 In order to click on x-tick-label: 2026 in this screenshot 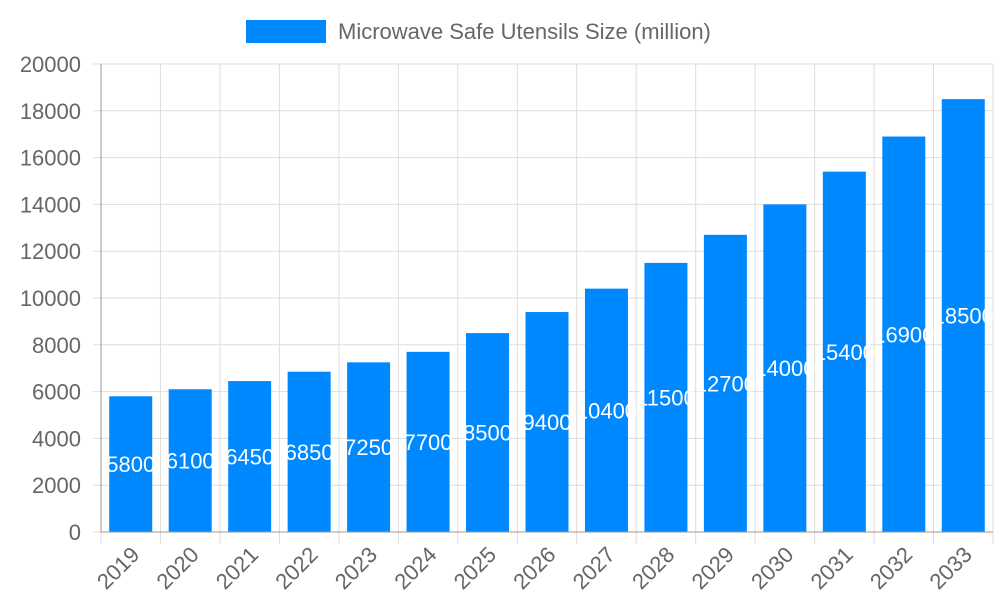, I will do `click(534, 568)`.